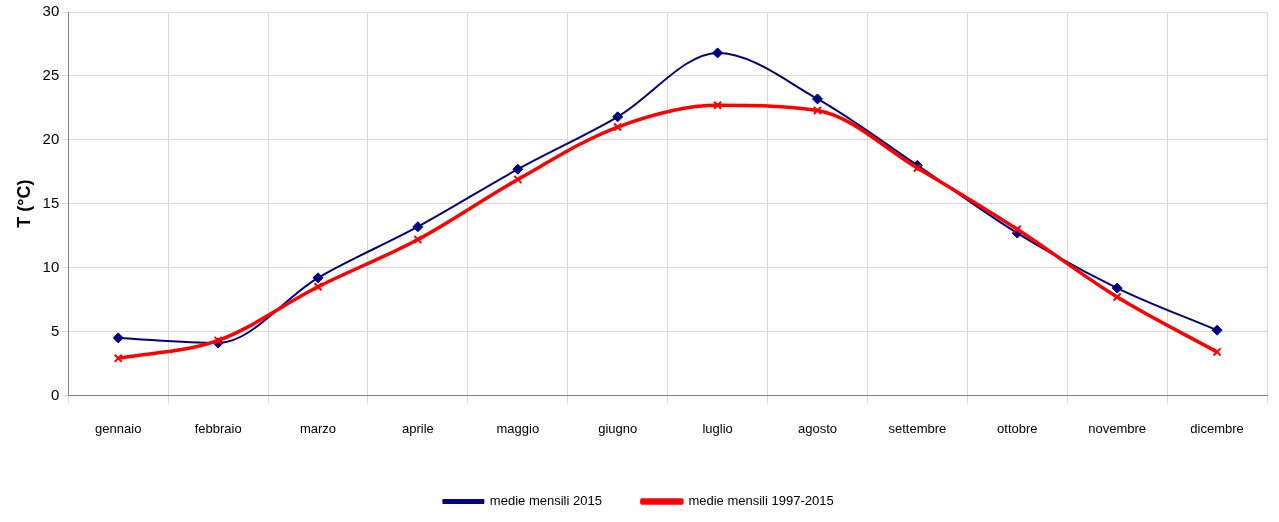 The height and width of the screenshot is (522, 1279). I want to click on legend-label: medie mensili 2015, so click(545, 501).